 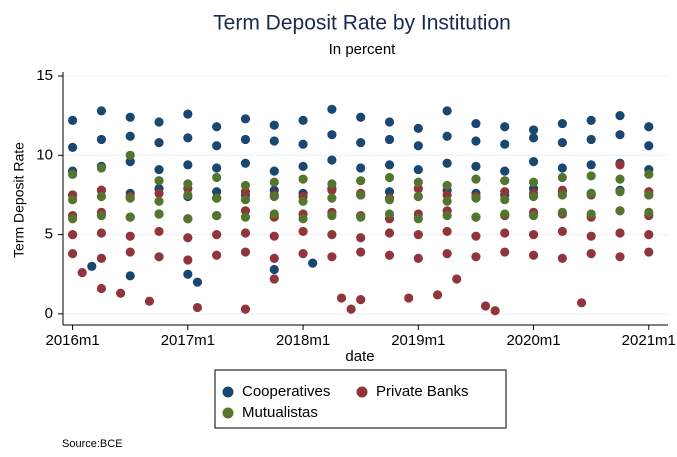 What do you see at coordinates (49, 234) in the screenshot?
I see `y-tick-label: 5` at bounding box center [49, 234].